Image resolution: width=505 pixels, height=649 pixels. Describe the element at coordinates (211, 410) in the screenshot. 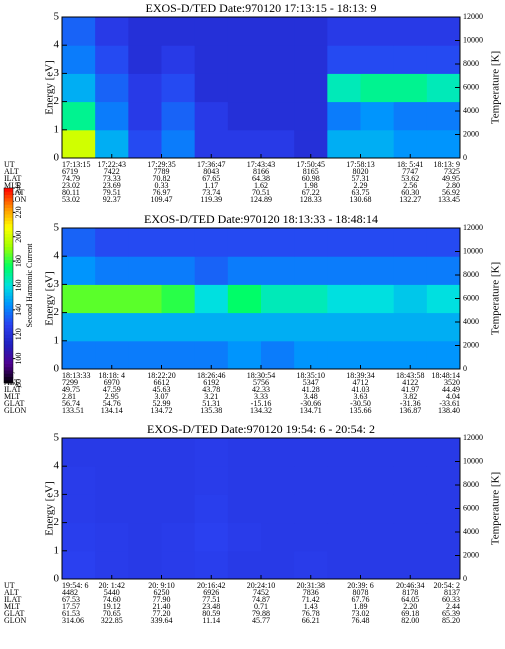

I see `table-cell: 135.38` at that location.